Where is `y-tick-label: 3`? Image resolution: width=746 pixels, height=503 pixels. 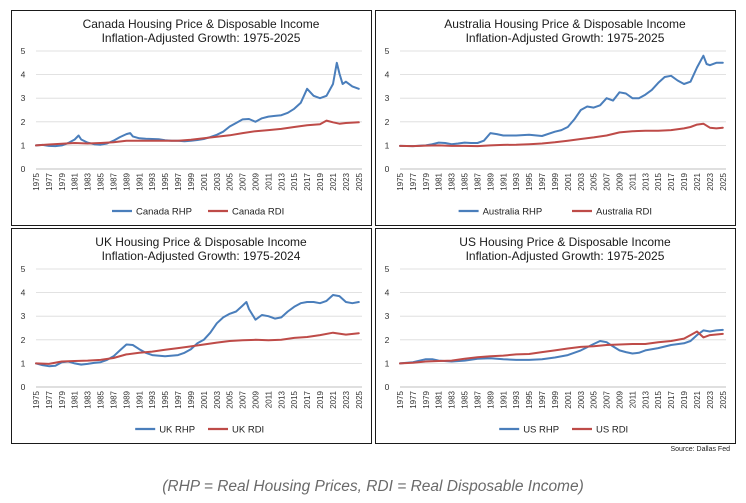
y-tick-label: 3 is located at coordinates (23, 316).